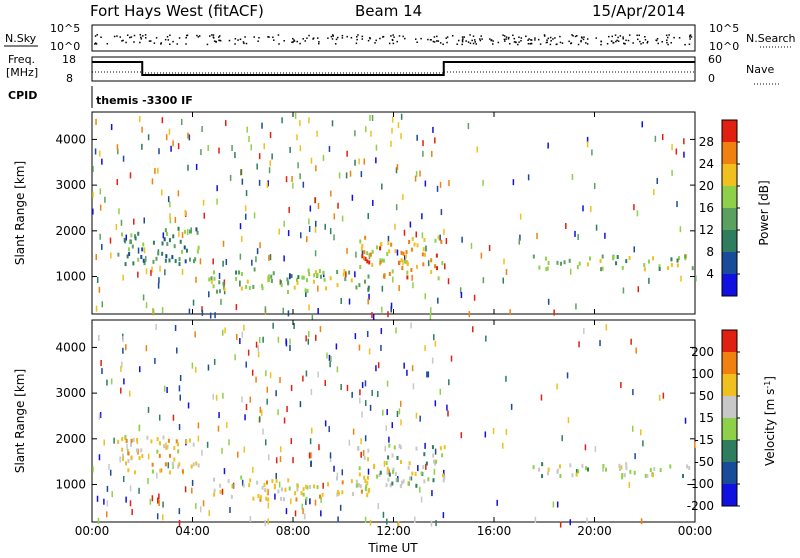 The width and height of the screenshot is (800, 558). Describe the element at coordinates (293, 531) in the screenshot. I see `x-tick-label: 08:00` at that location.